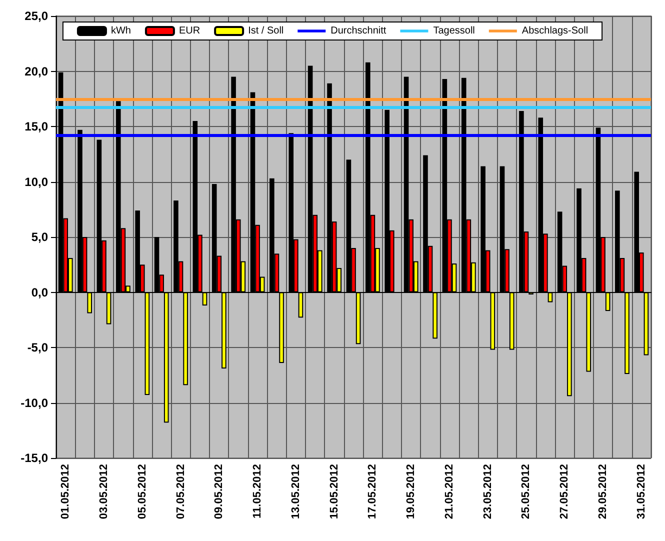 This screenshot has width=665, height=541. What do you see at coordinates (641, 492) in the screenshot?
I see `x-tick-label: 31.05.2012` at bounding box center [641, 492].